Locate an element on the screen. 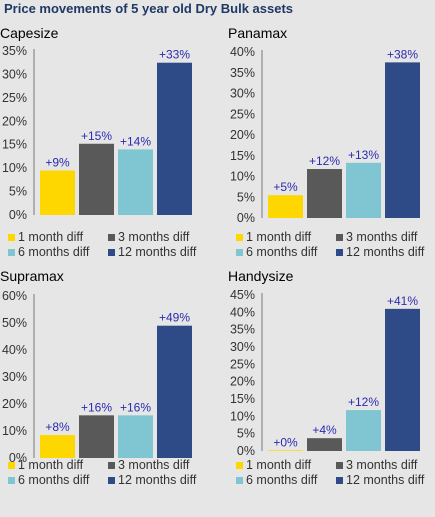  chart-title: Panamax is located at coordinates (258, 33).